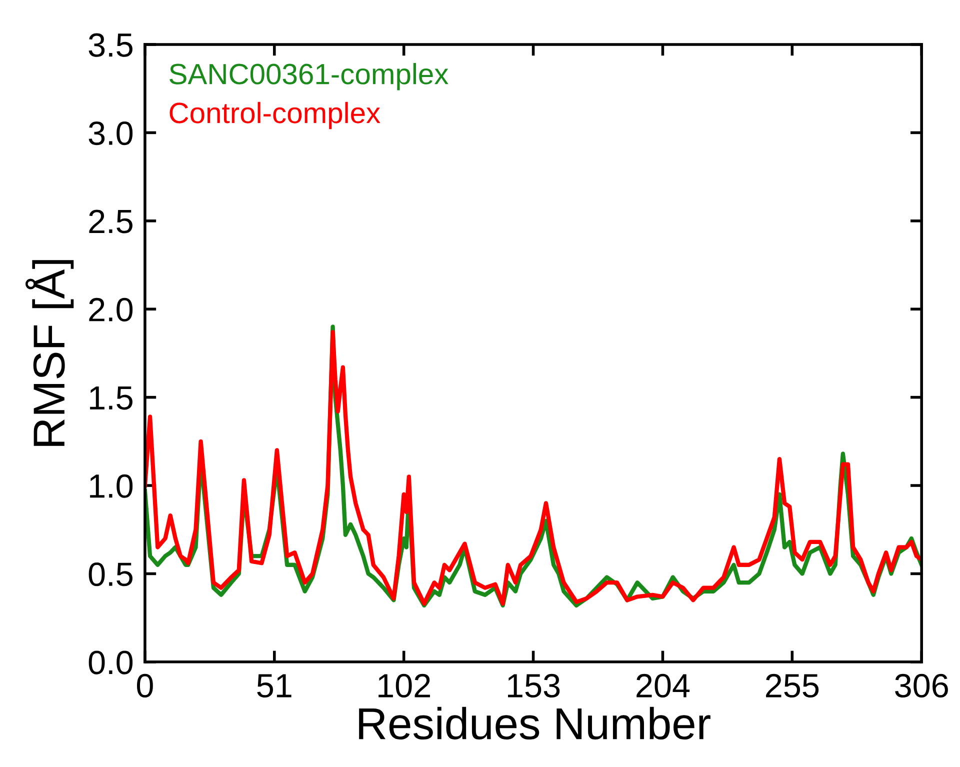 The height and width of the screenshot is (767, 960). Describe the element at coordinates (111, 486) in the screenshot. I see `y-tick-label: 1.0` at that location.